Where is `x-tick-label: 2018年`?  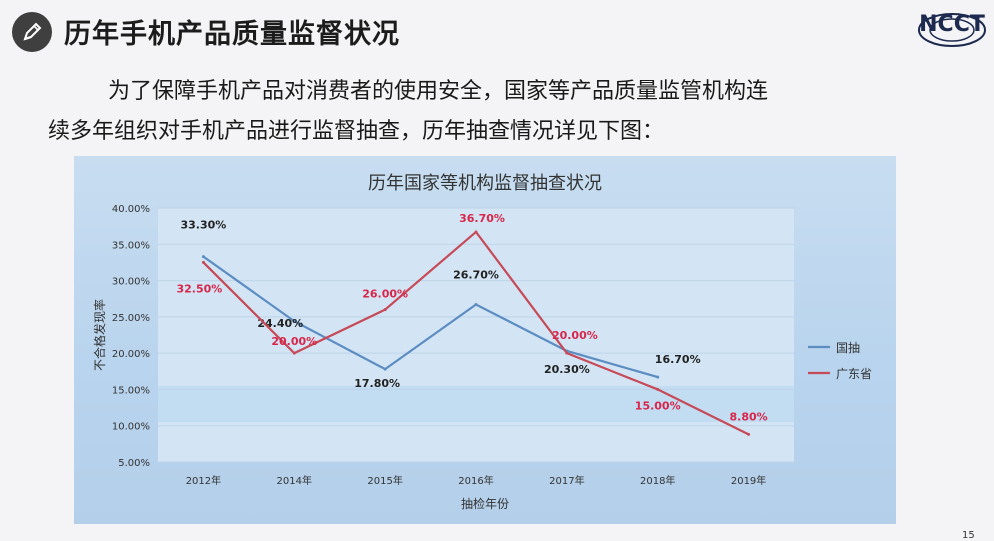
x-tick-label: 2018年 is located at coordinates (657, 480).